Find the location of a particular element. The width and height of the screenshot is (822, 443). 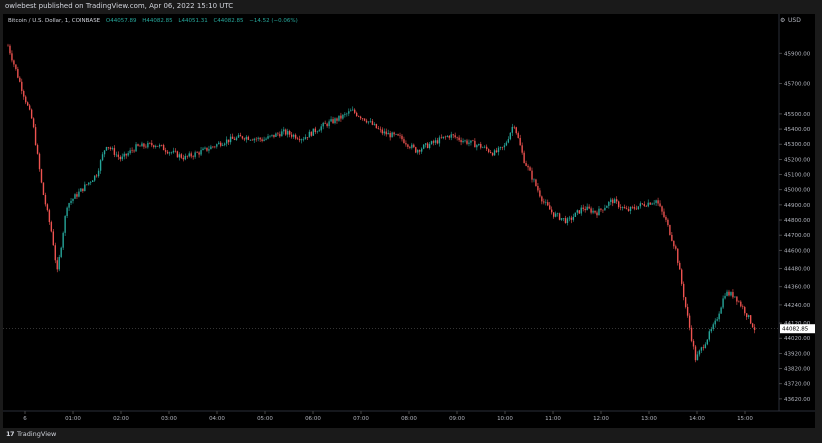

price-change: −14.52 (−0.06%) is located at coordinates (273, 21).